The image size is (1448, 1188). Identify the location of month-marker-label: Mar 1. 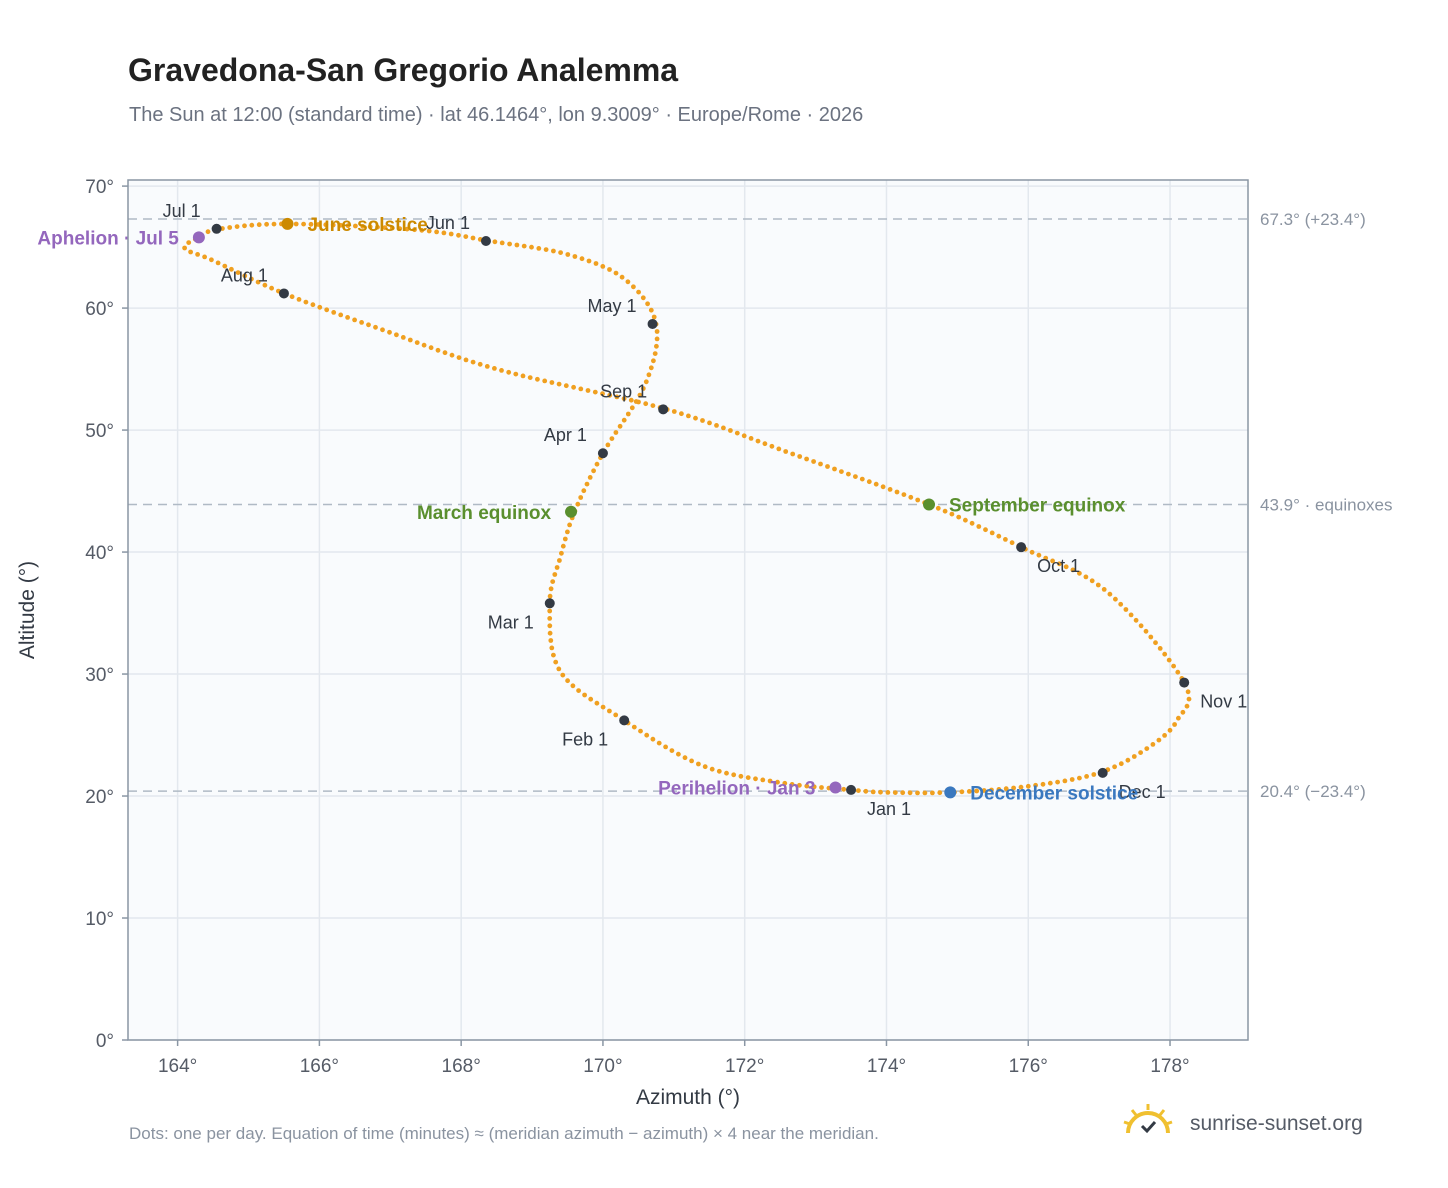
(511, 622).